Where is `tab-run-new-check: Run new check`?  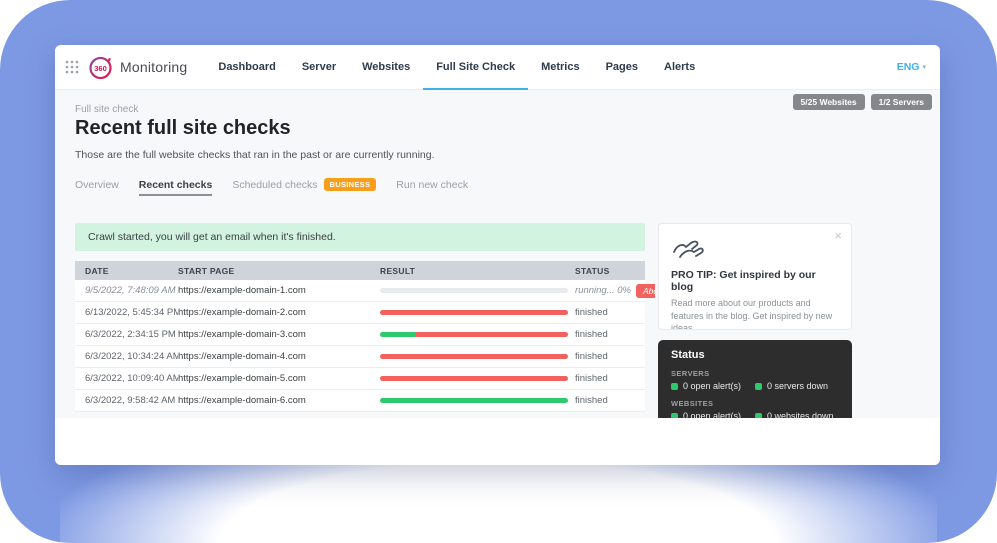 tab-run-new-check: Run new check is located at coordinates (432, 187).